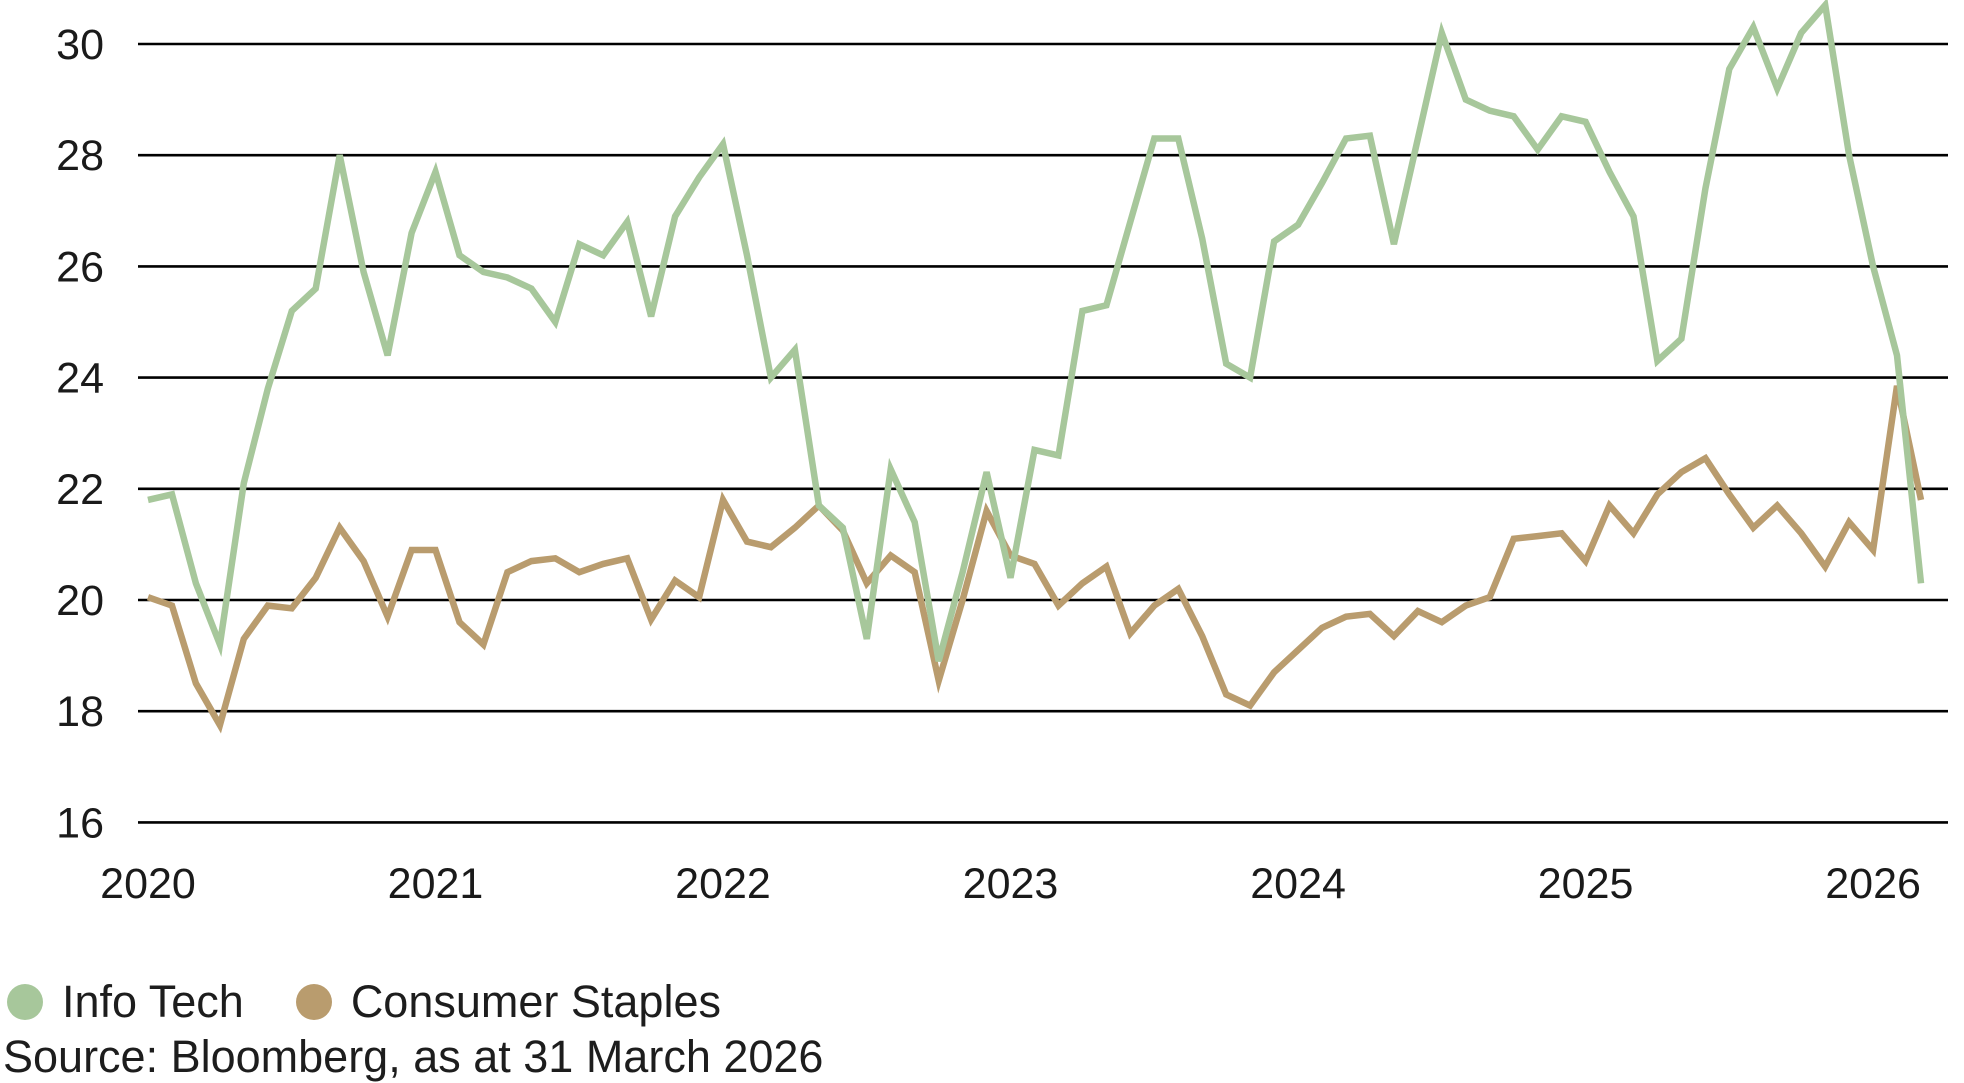  Describe the element at coordinates (1586, 884) in the screenshot. I see `x-tick-label-2025: 2025` at that location.